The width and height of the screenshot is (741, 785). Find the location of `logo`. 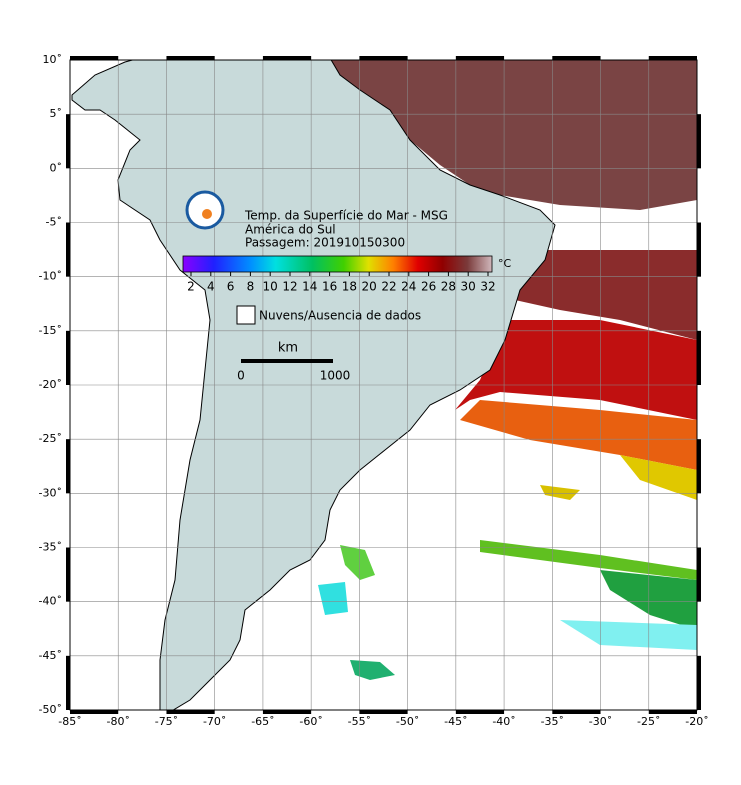

logo is located at coordinates (205, 210).